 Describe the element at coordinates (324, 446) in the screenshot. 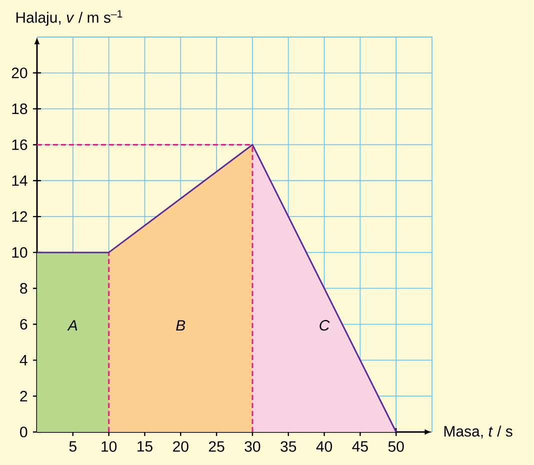

I see `x-tick-label: 40` at that location.